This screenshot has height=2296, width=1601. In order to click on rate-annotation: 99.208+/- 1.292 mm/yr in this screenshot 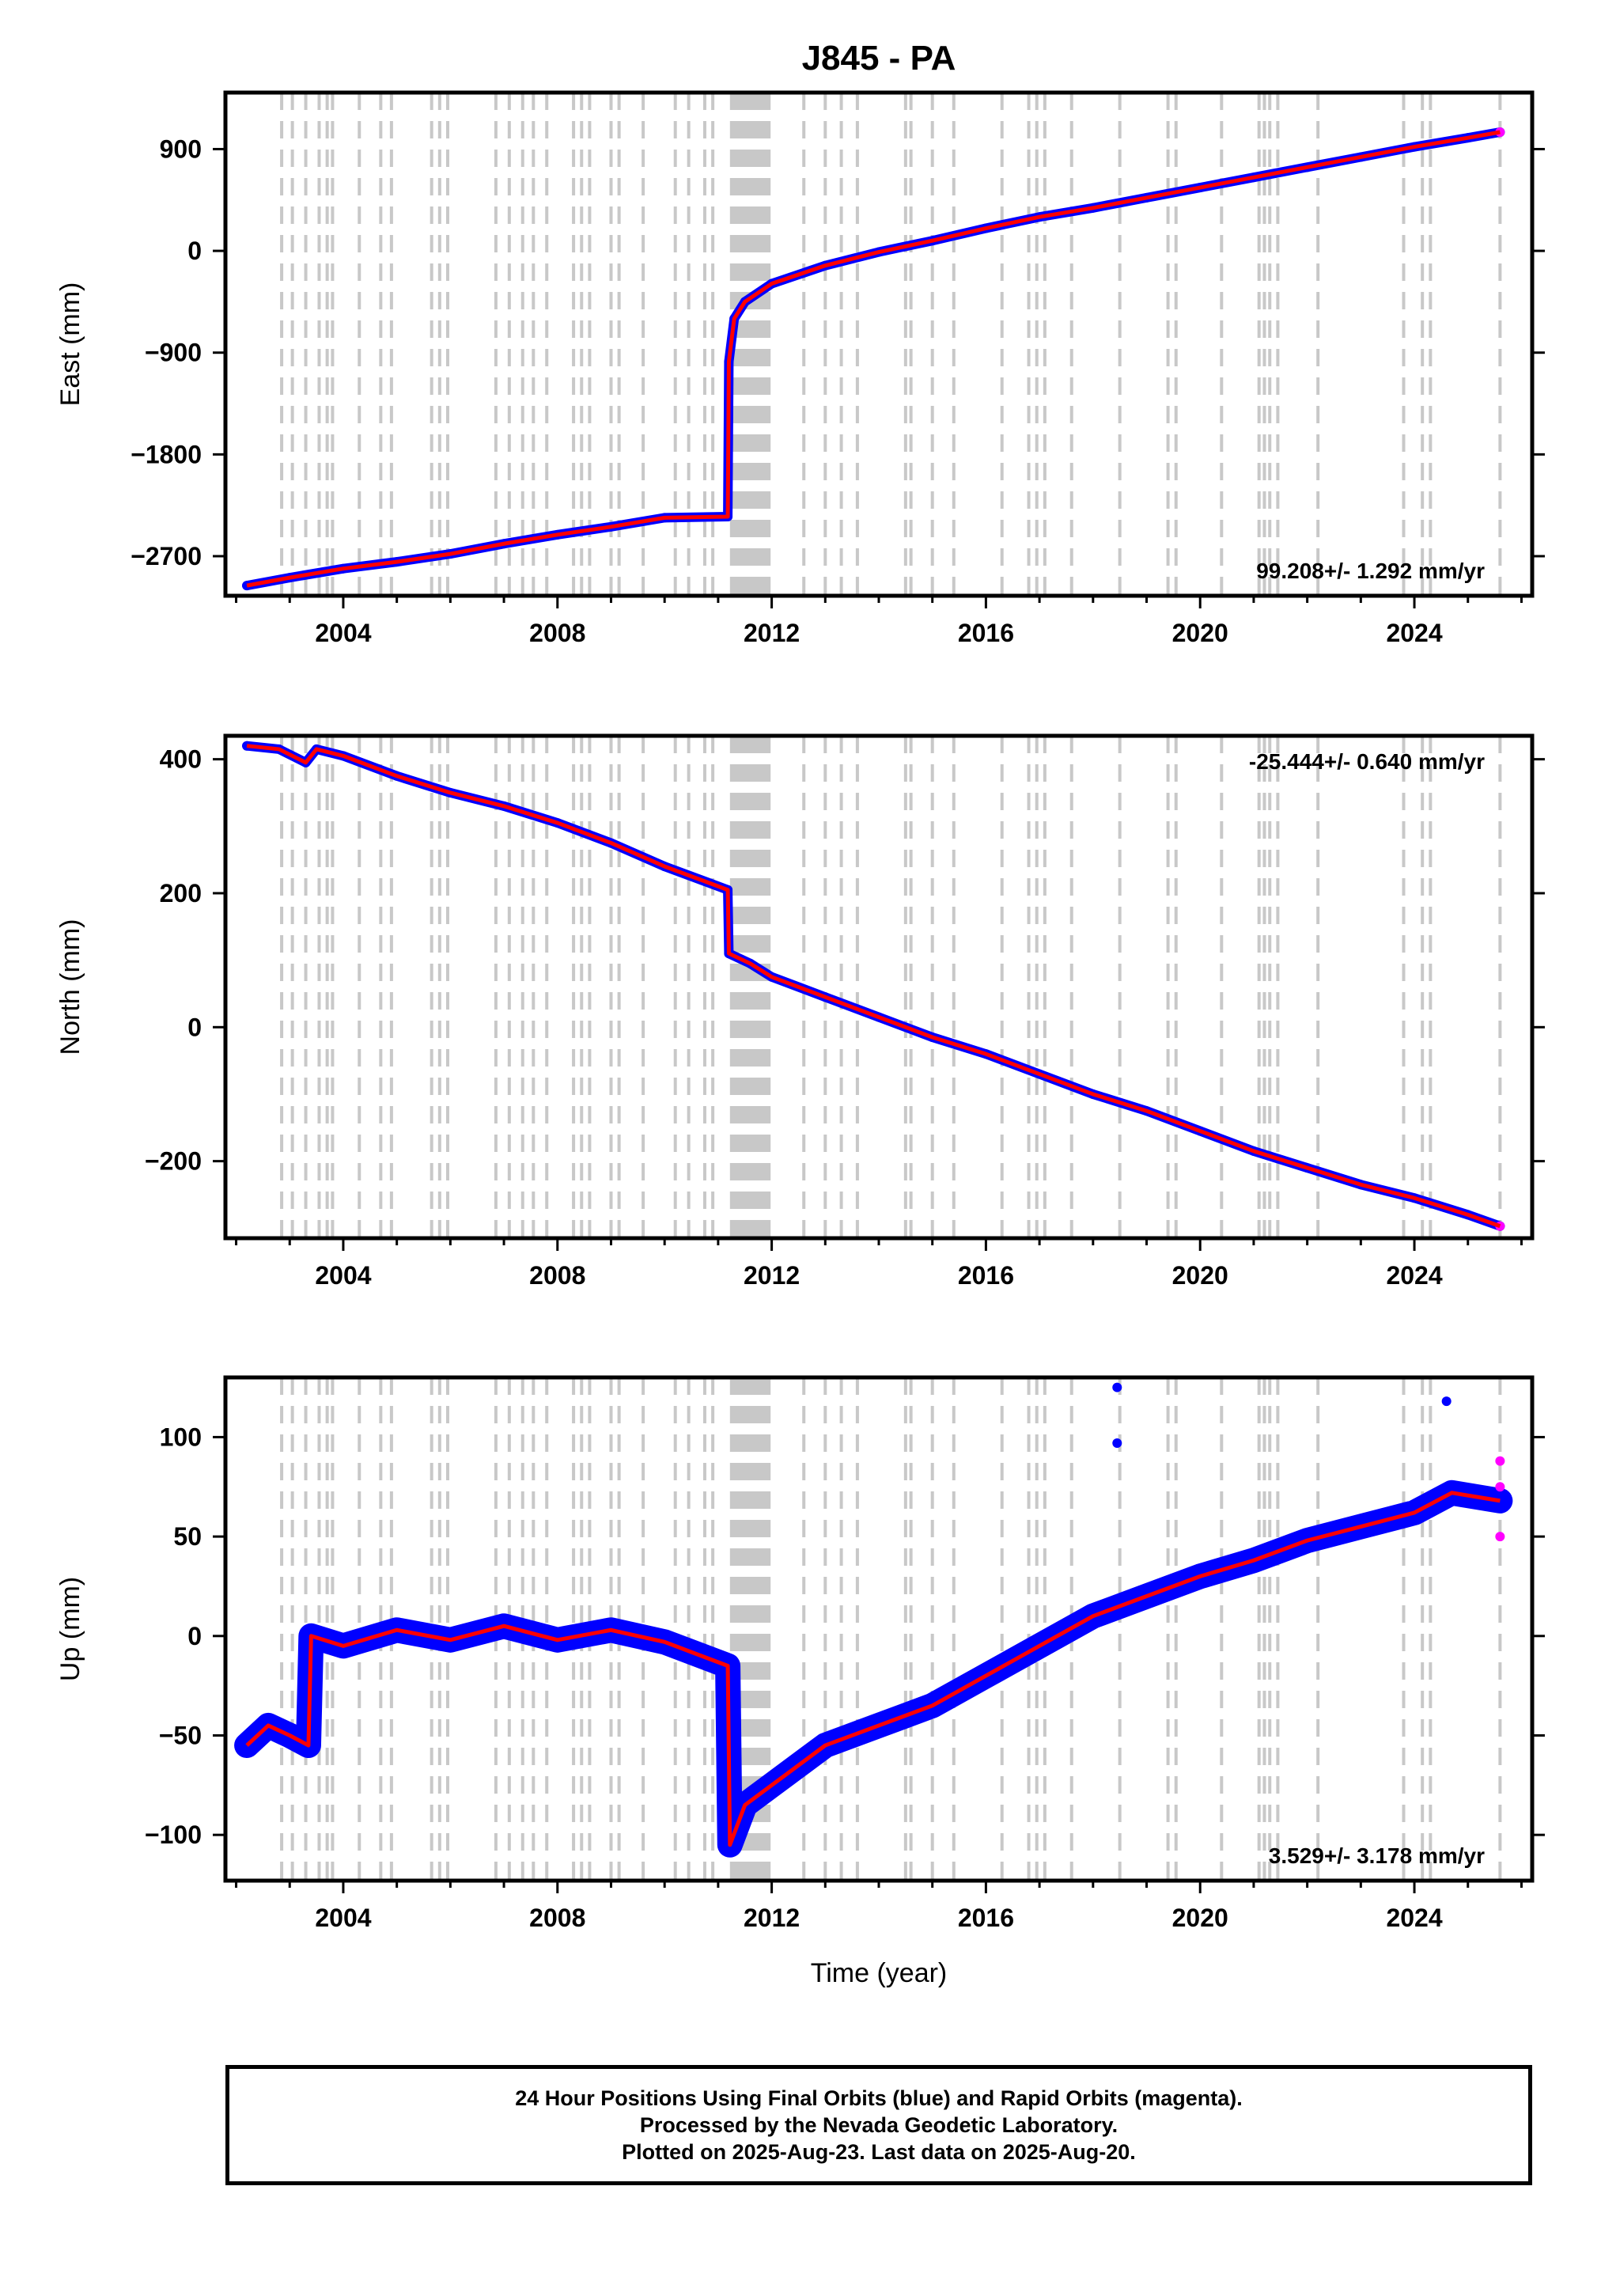, I will do `click(1370, 571)`.